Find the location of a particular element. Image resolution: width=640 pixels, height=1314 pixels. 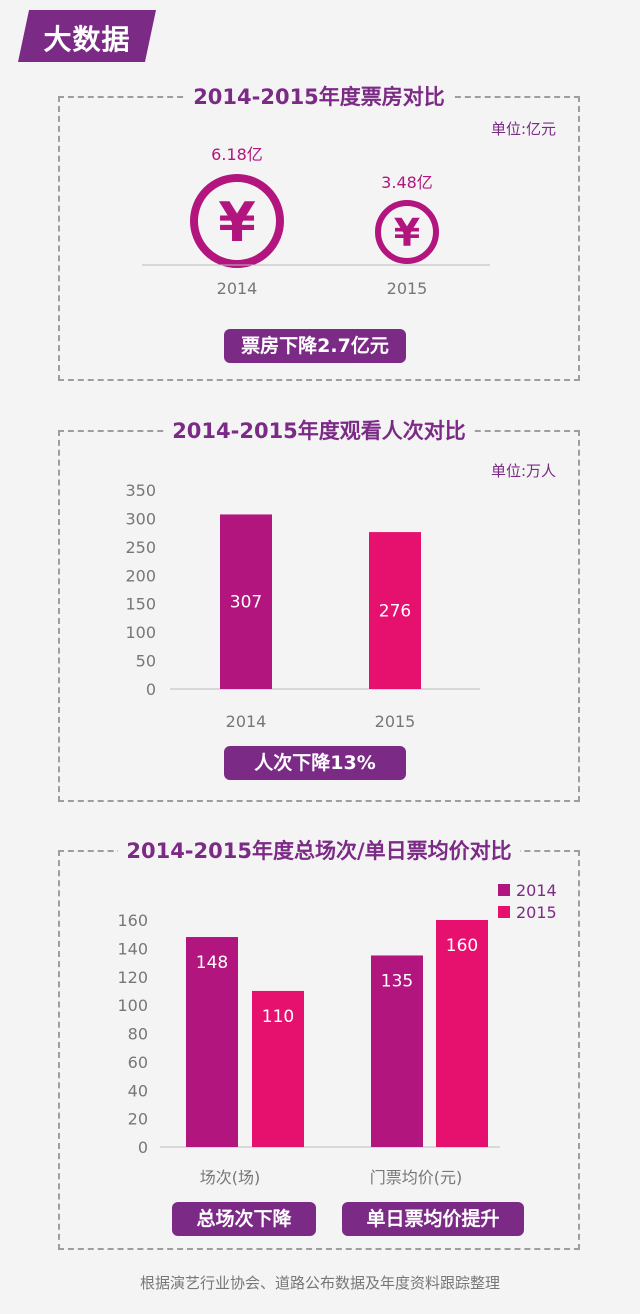

x-tick-label: 2014 is located at coordinates (246, 721).